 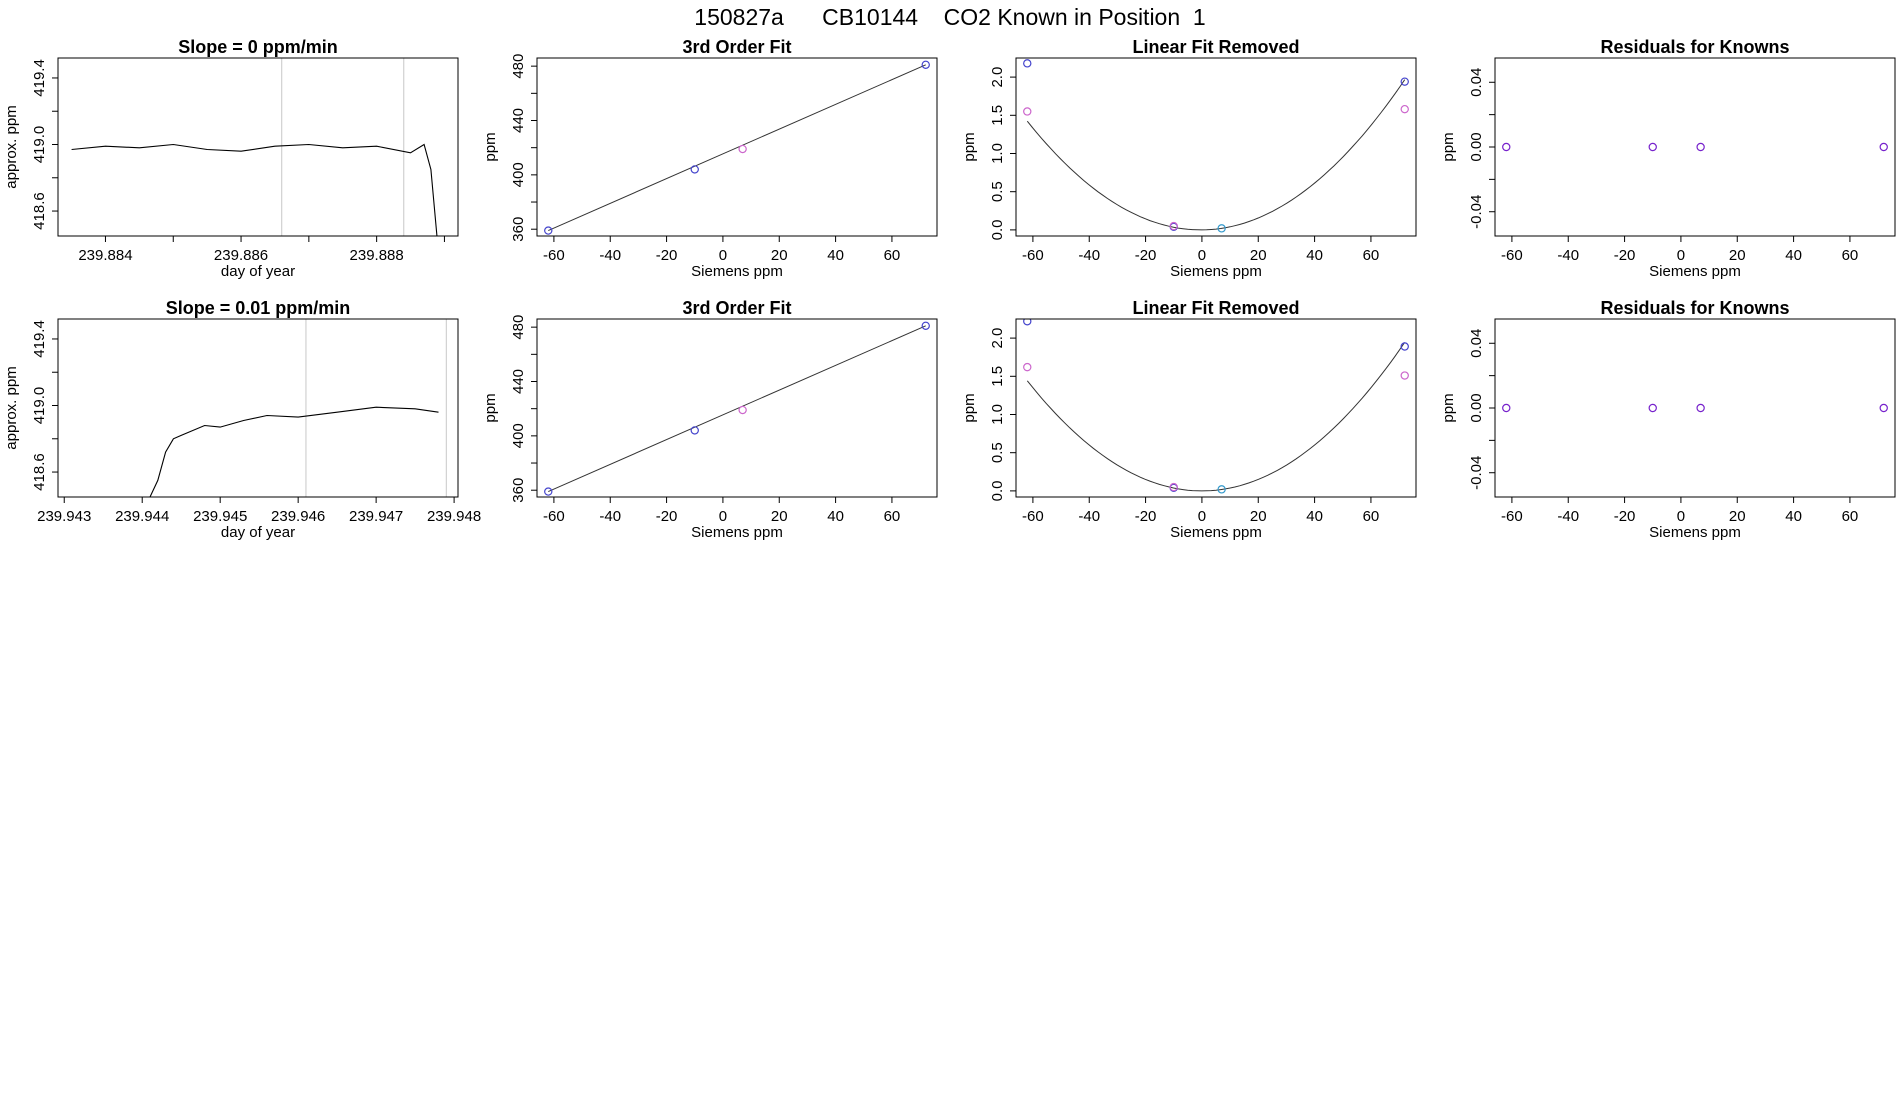 What do you see at coordinates (142, 516) in the screenshot?
I see `x-tick-label: 239.944` at bounding box center [142, 516].